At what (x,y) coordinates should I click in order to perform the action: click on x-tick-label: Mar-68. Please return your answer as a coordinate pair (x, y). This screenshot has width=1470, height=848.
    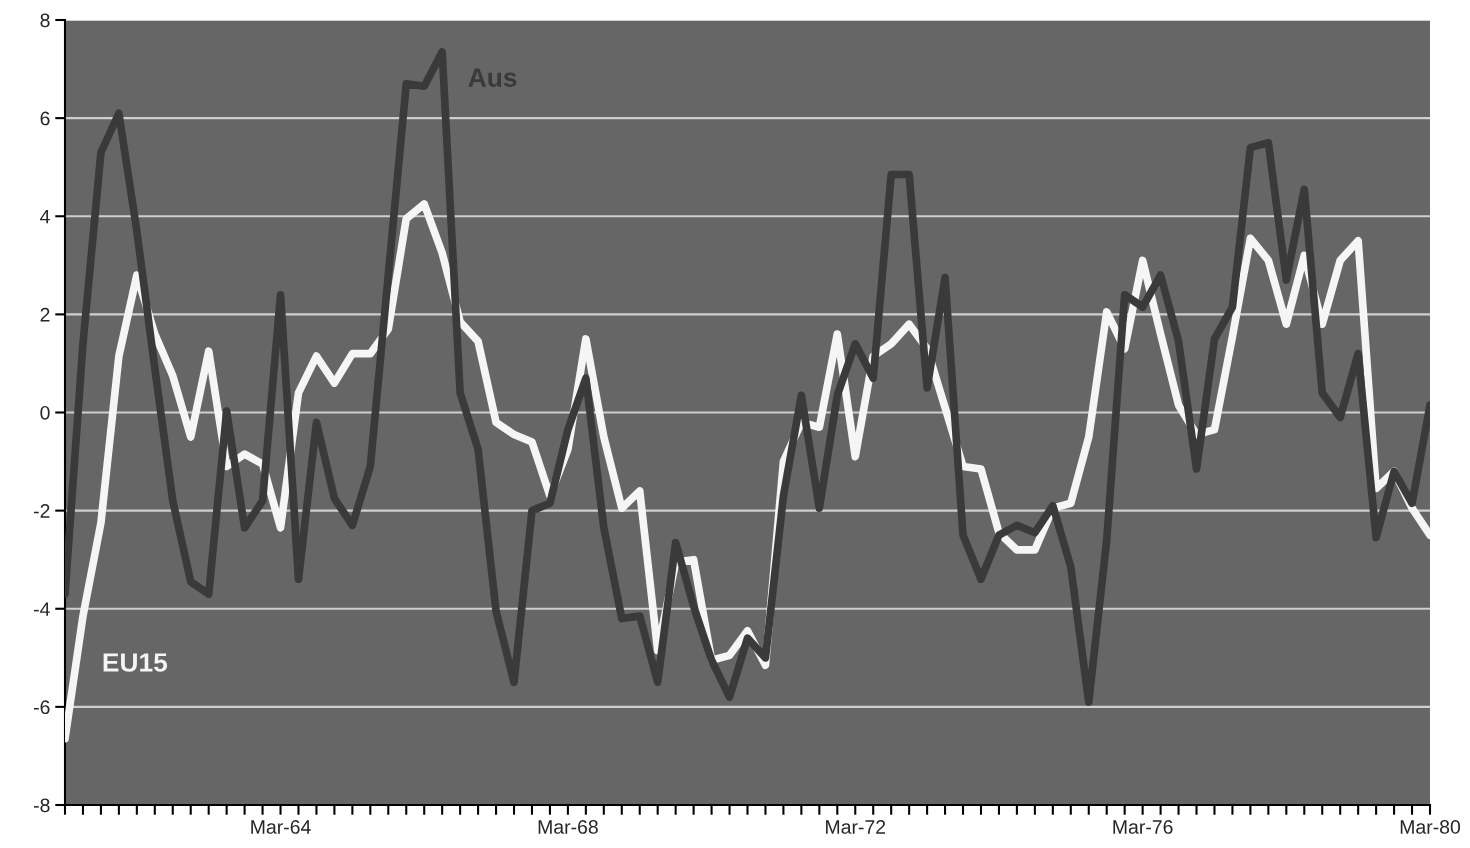
    Looking at the image, I should click on (568, 827).